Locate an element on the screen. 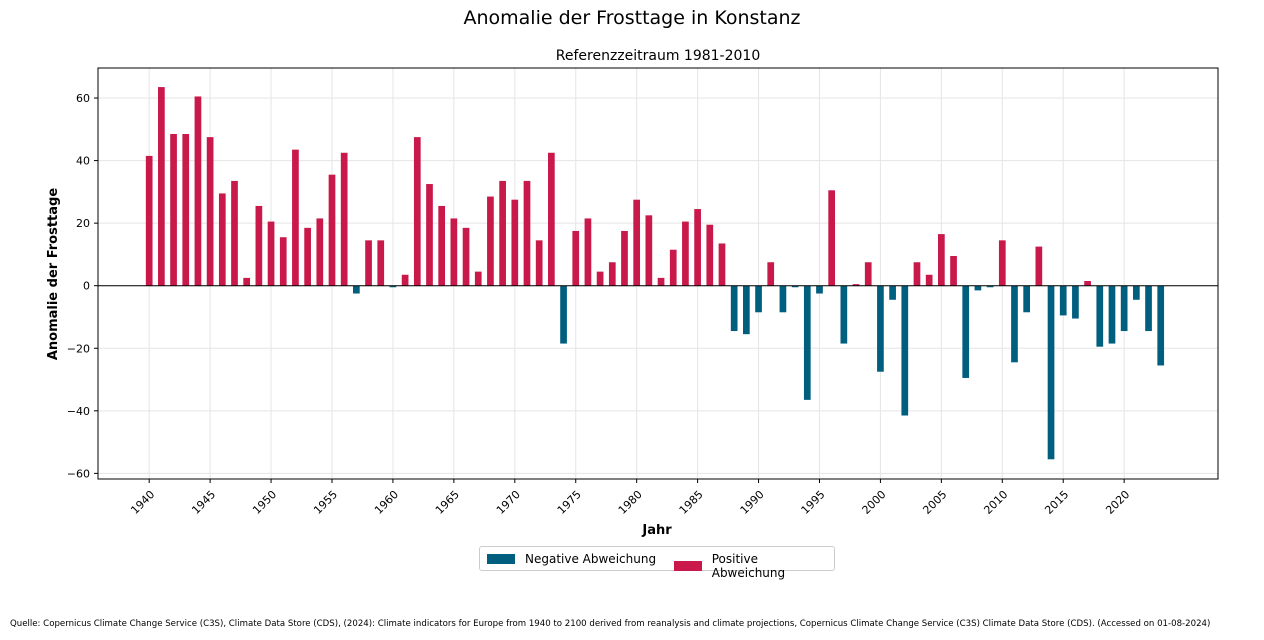 This screenshot has width=1264, height=640. legend-swatch-positive is located at coordinates (688, 566).